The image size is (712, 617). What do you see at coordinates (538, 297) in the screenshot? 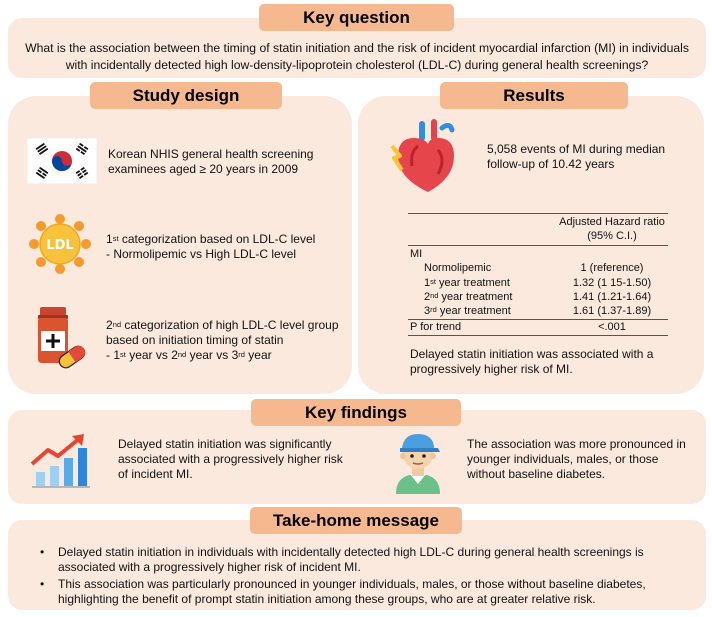
I see `table-row: 2nd year treatment 1.41 (1.21-1.64)` at bounding box center [538, 297].